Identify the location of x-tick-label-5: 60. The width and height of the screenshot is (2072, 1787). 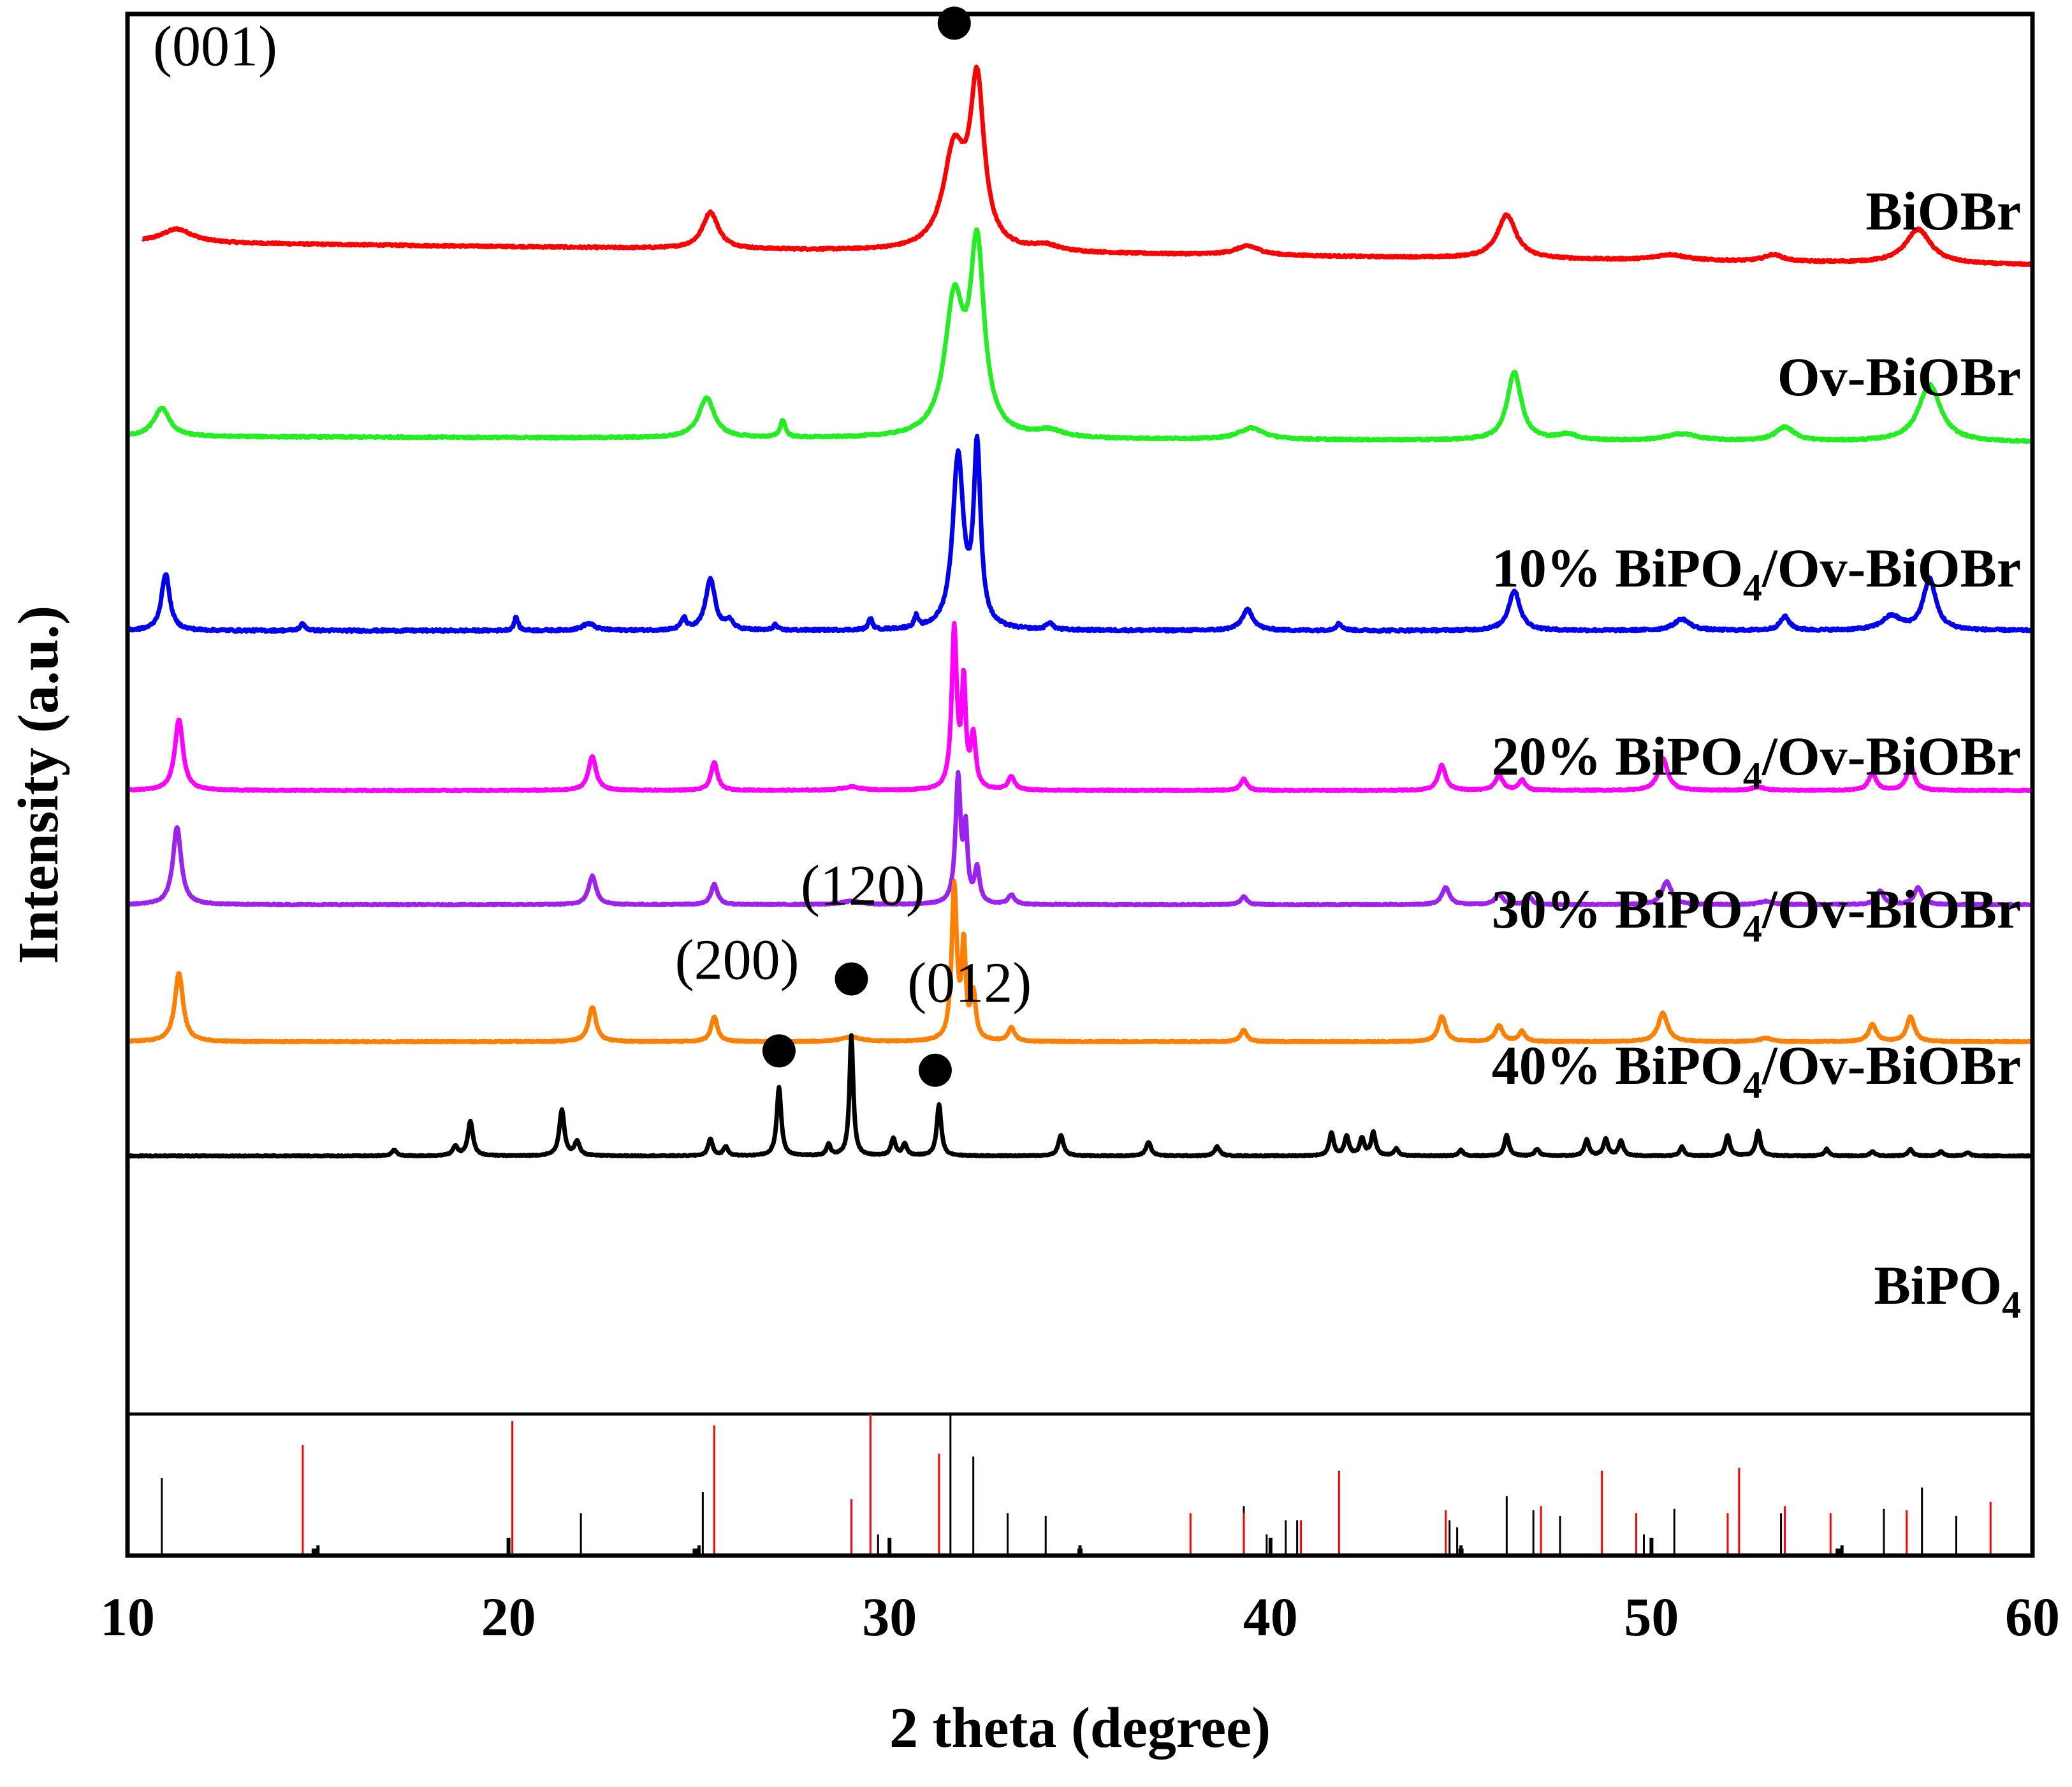
(2032, 1616).